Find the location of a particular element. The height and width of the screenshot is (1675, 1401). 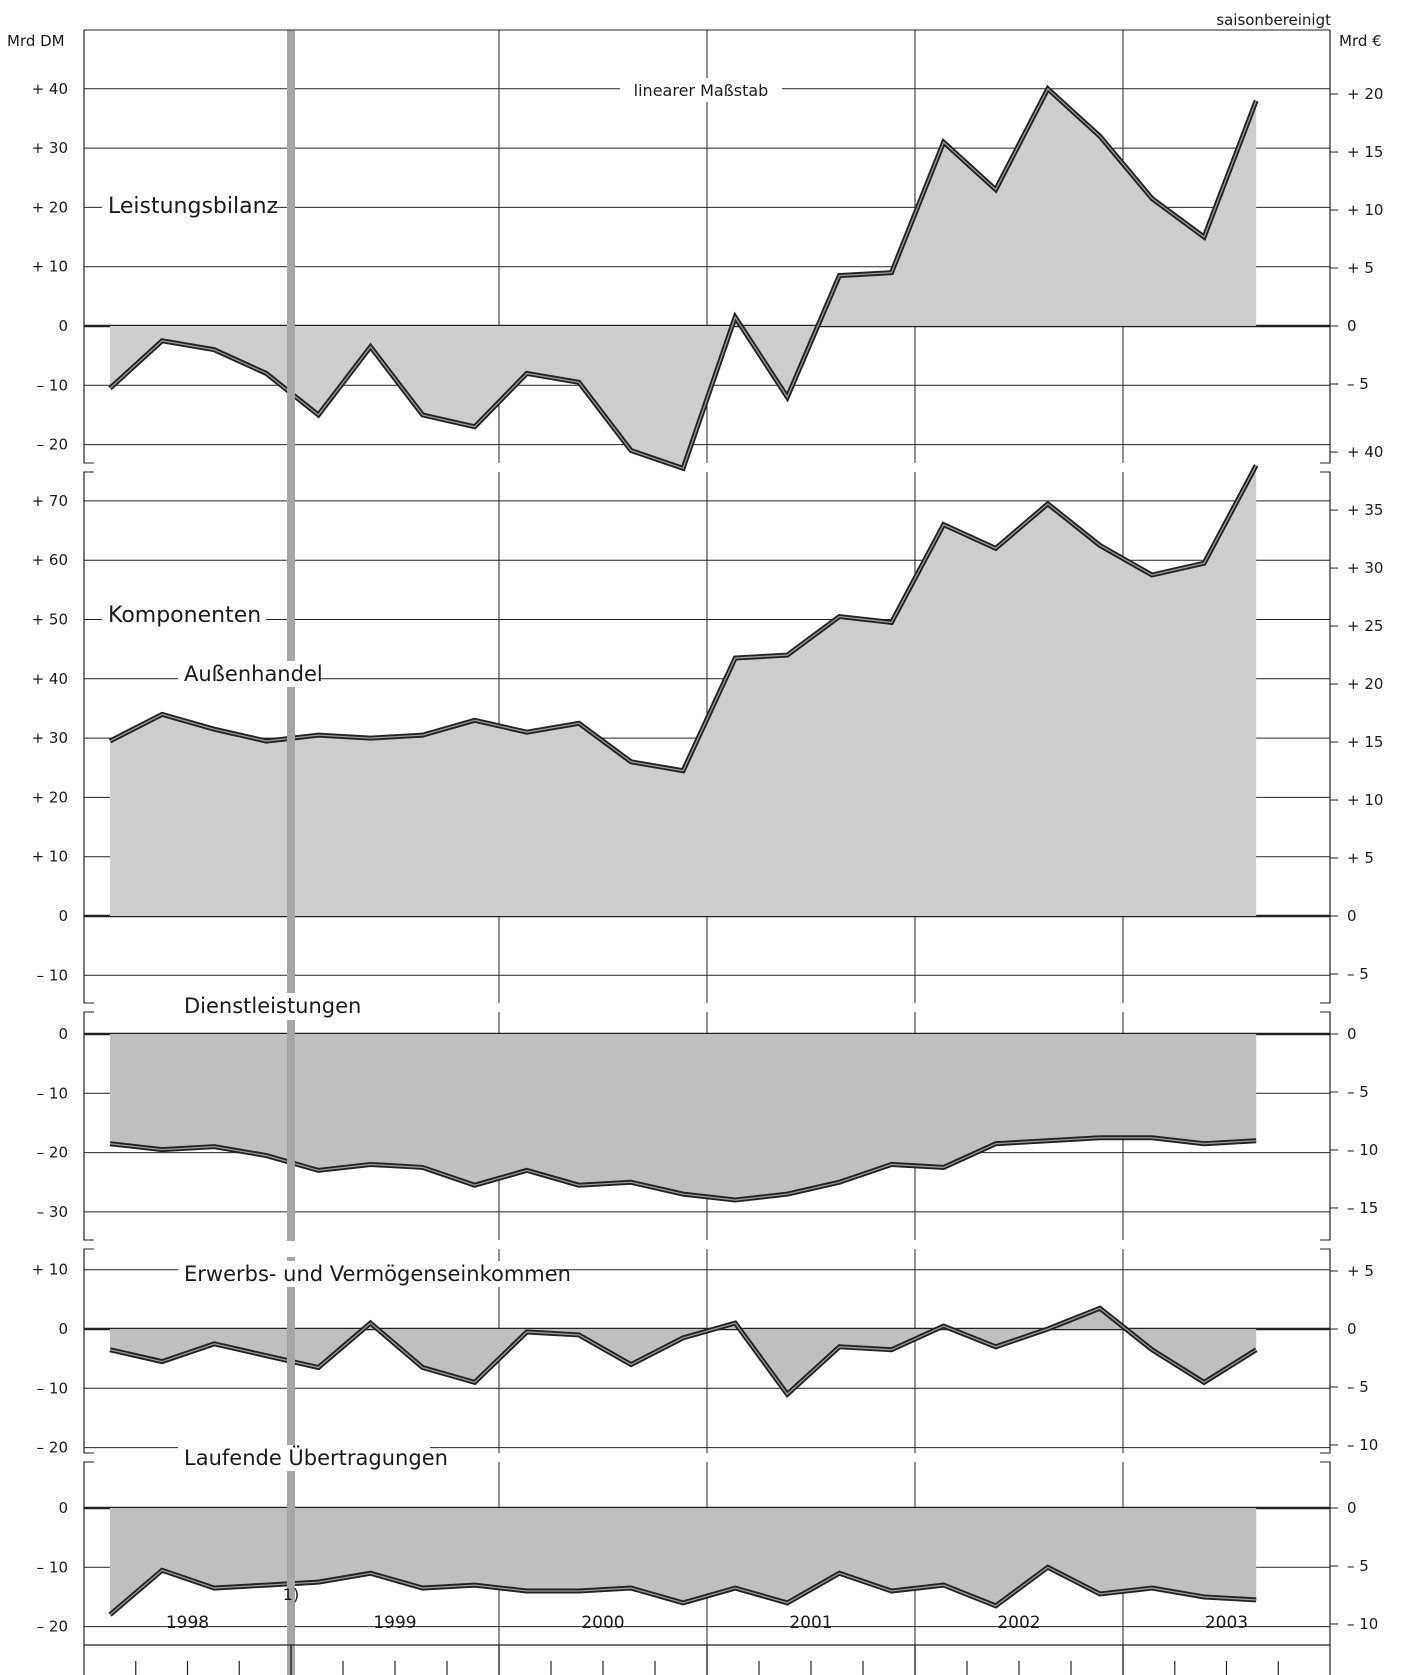

year-label-2001: 2001 is located at coordinates (810, 1623).